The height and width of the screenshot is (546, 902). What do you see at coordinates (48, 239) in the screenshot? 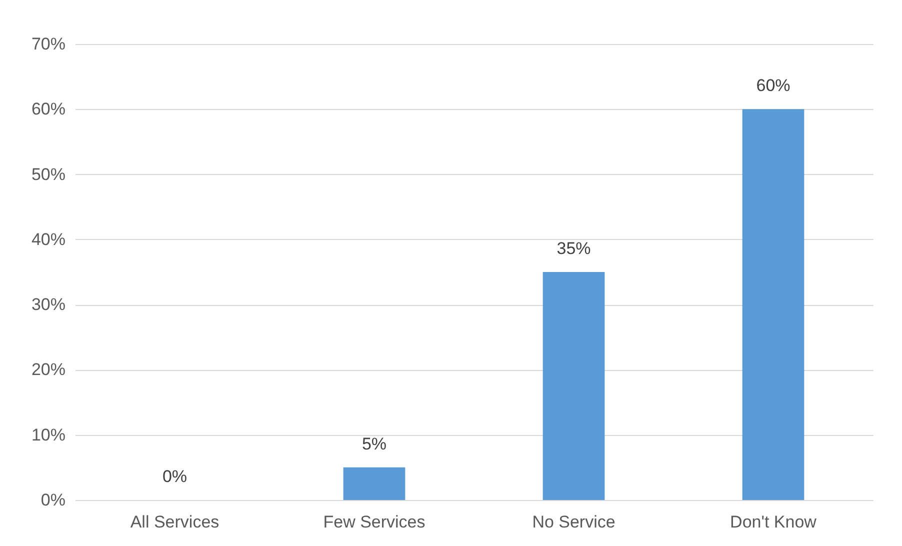
I see `y-tick-label: 40%` at bounding box center [48, 239].